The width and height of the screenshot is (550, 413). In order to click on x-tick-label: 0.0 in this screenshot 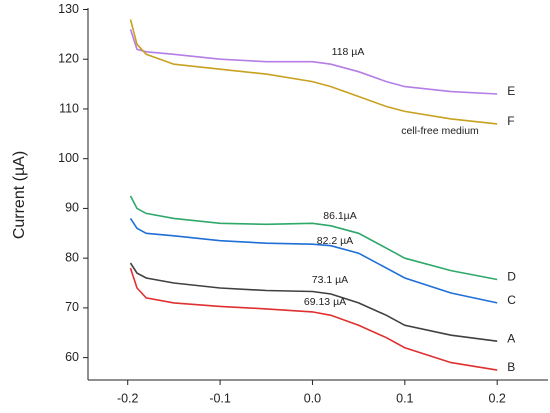, I will do `click(312, 398)`.